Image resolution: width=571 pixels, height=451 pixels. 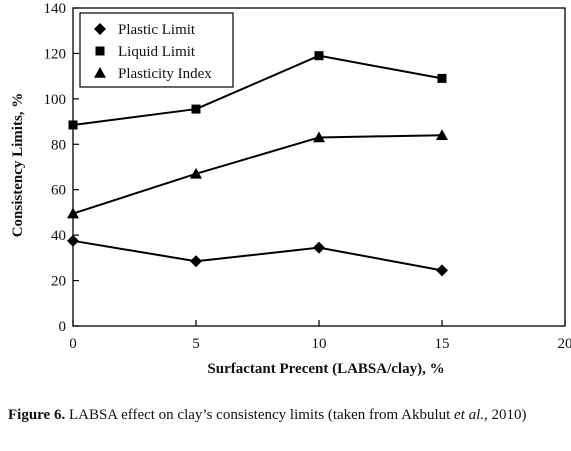 I want to click on y-tick-label: 140, so click(x=55, y=9).